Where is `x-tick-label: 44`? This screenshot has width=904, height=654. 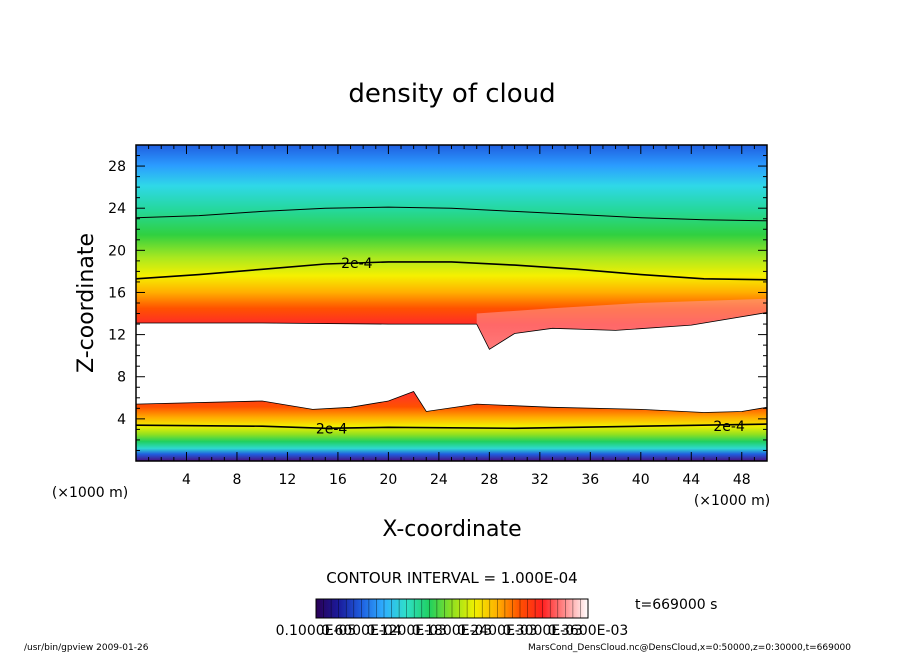
x-tick-label: 44 is located at coordinates (691, 480).